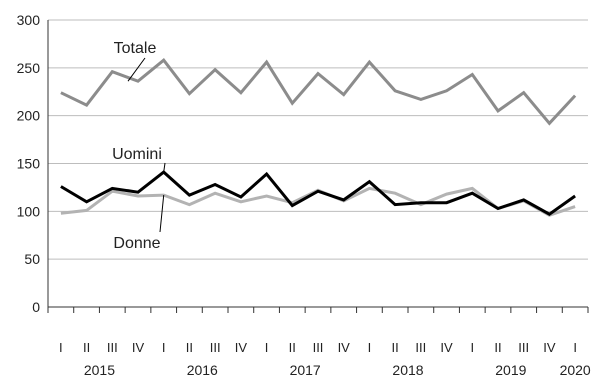  I want to click on annotation-leader-donne, so click(162, 214).